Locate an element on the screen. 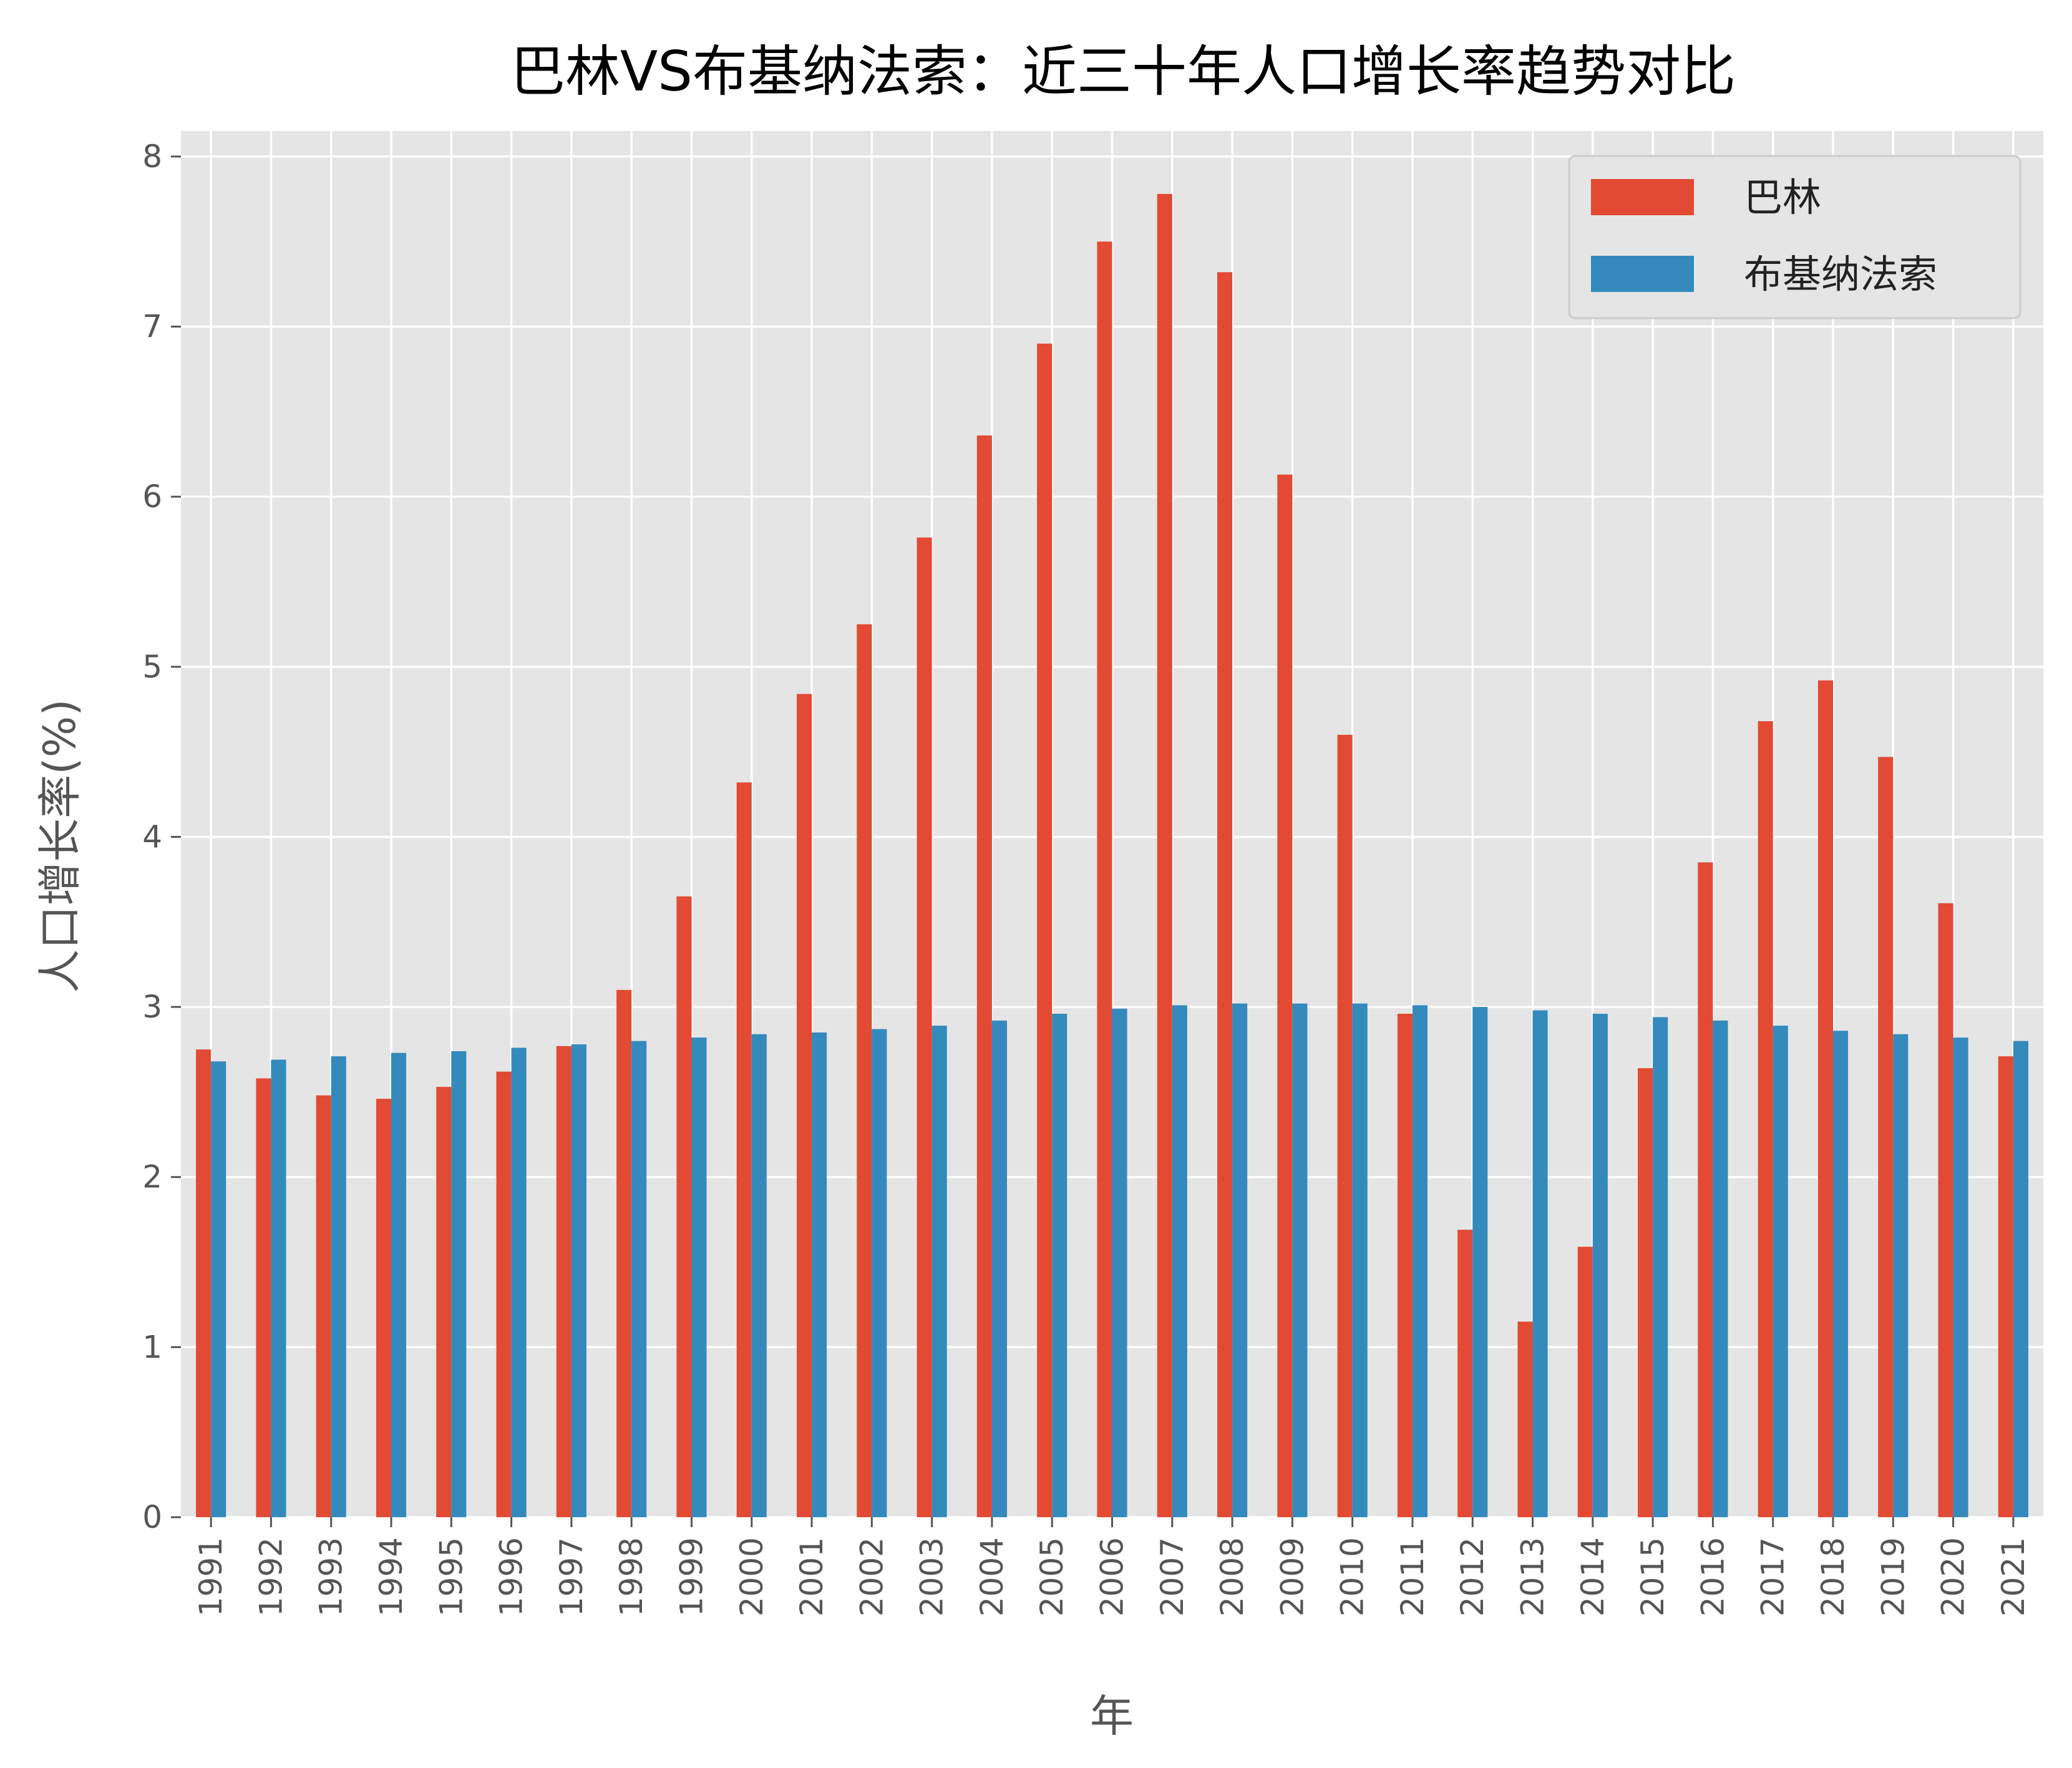 Image resolution: width=2072 pixels, height=1768 pixels. y-tick-label: 2 is located at coordinates (152, 1177).